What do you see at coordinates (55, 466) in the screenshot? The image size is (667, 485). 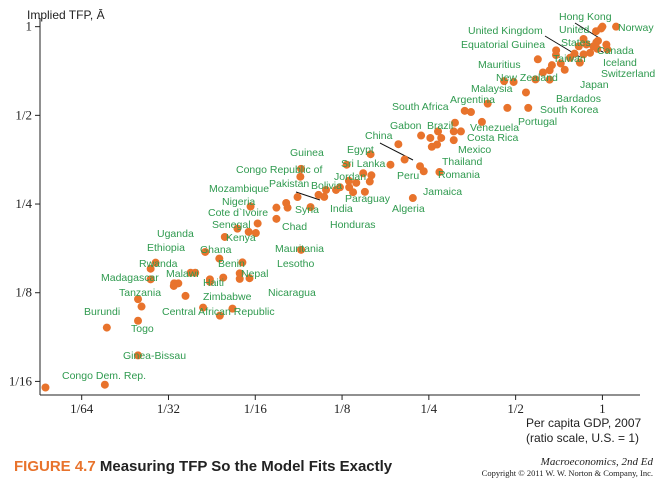 I see `figure-number: FIGURE 4.7` at bounding box center [55, 466].